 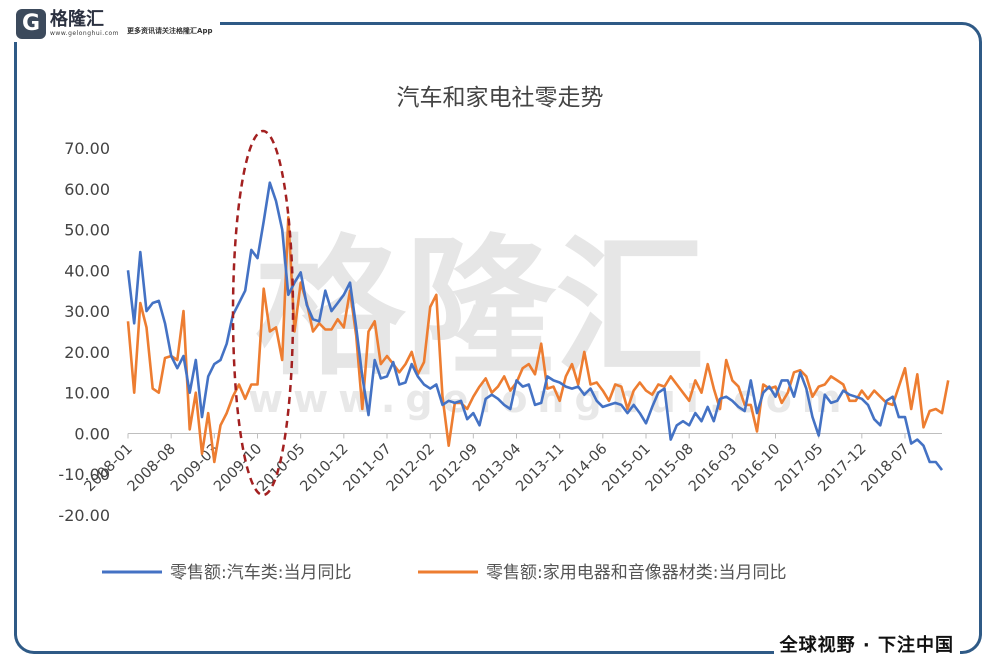 I want to click on y-tick-label: 40.00, so click(x=87, y=270).